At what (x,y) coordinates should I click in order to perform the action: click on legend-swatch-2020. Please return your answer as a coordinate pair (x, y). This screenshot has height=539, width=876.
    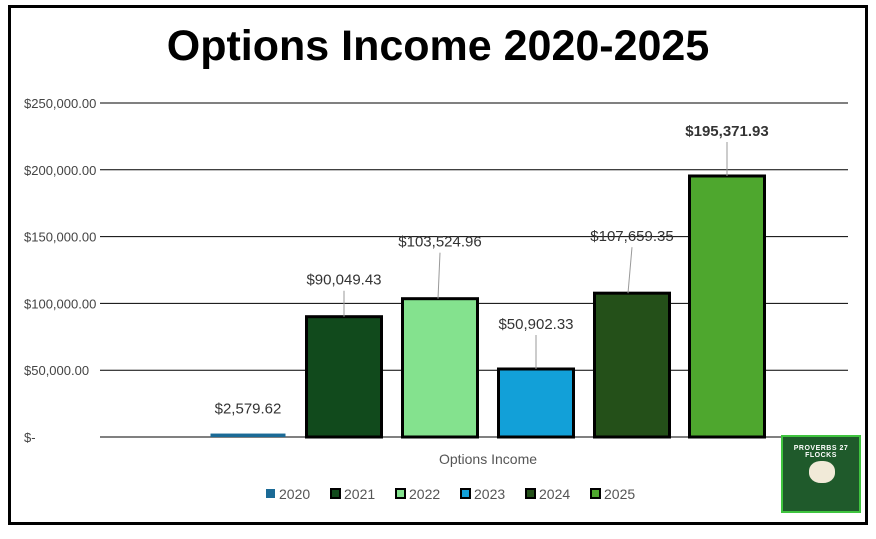
    Looking at the image, I should click on (270, 493).